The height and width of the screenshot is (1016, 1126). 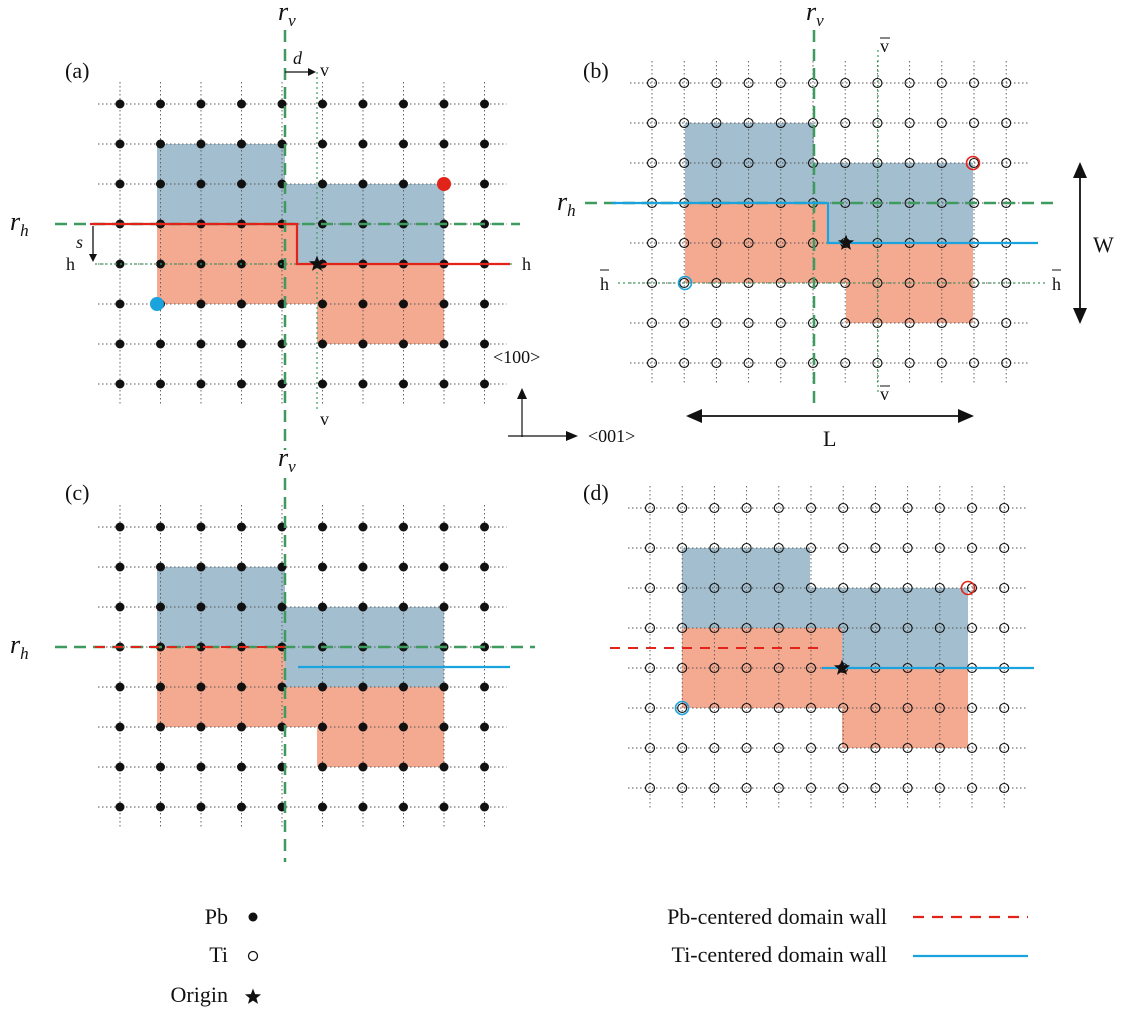 I want to click on panel-b-label: (b), so click(x=596, y=70).